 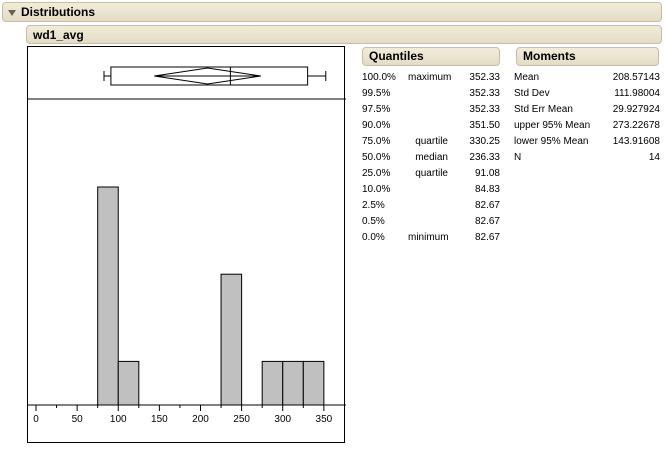 I want to click on disclosure-triangle-icon, so click(x=12, y=13).